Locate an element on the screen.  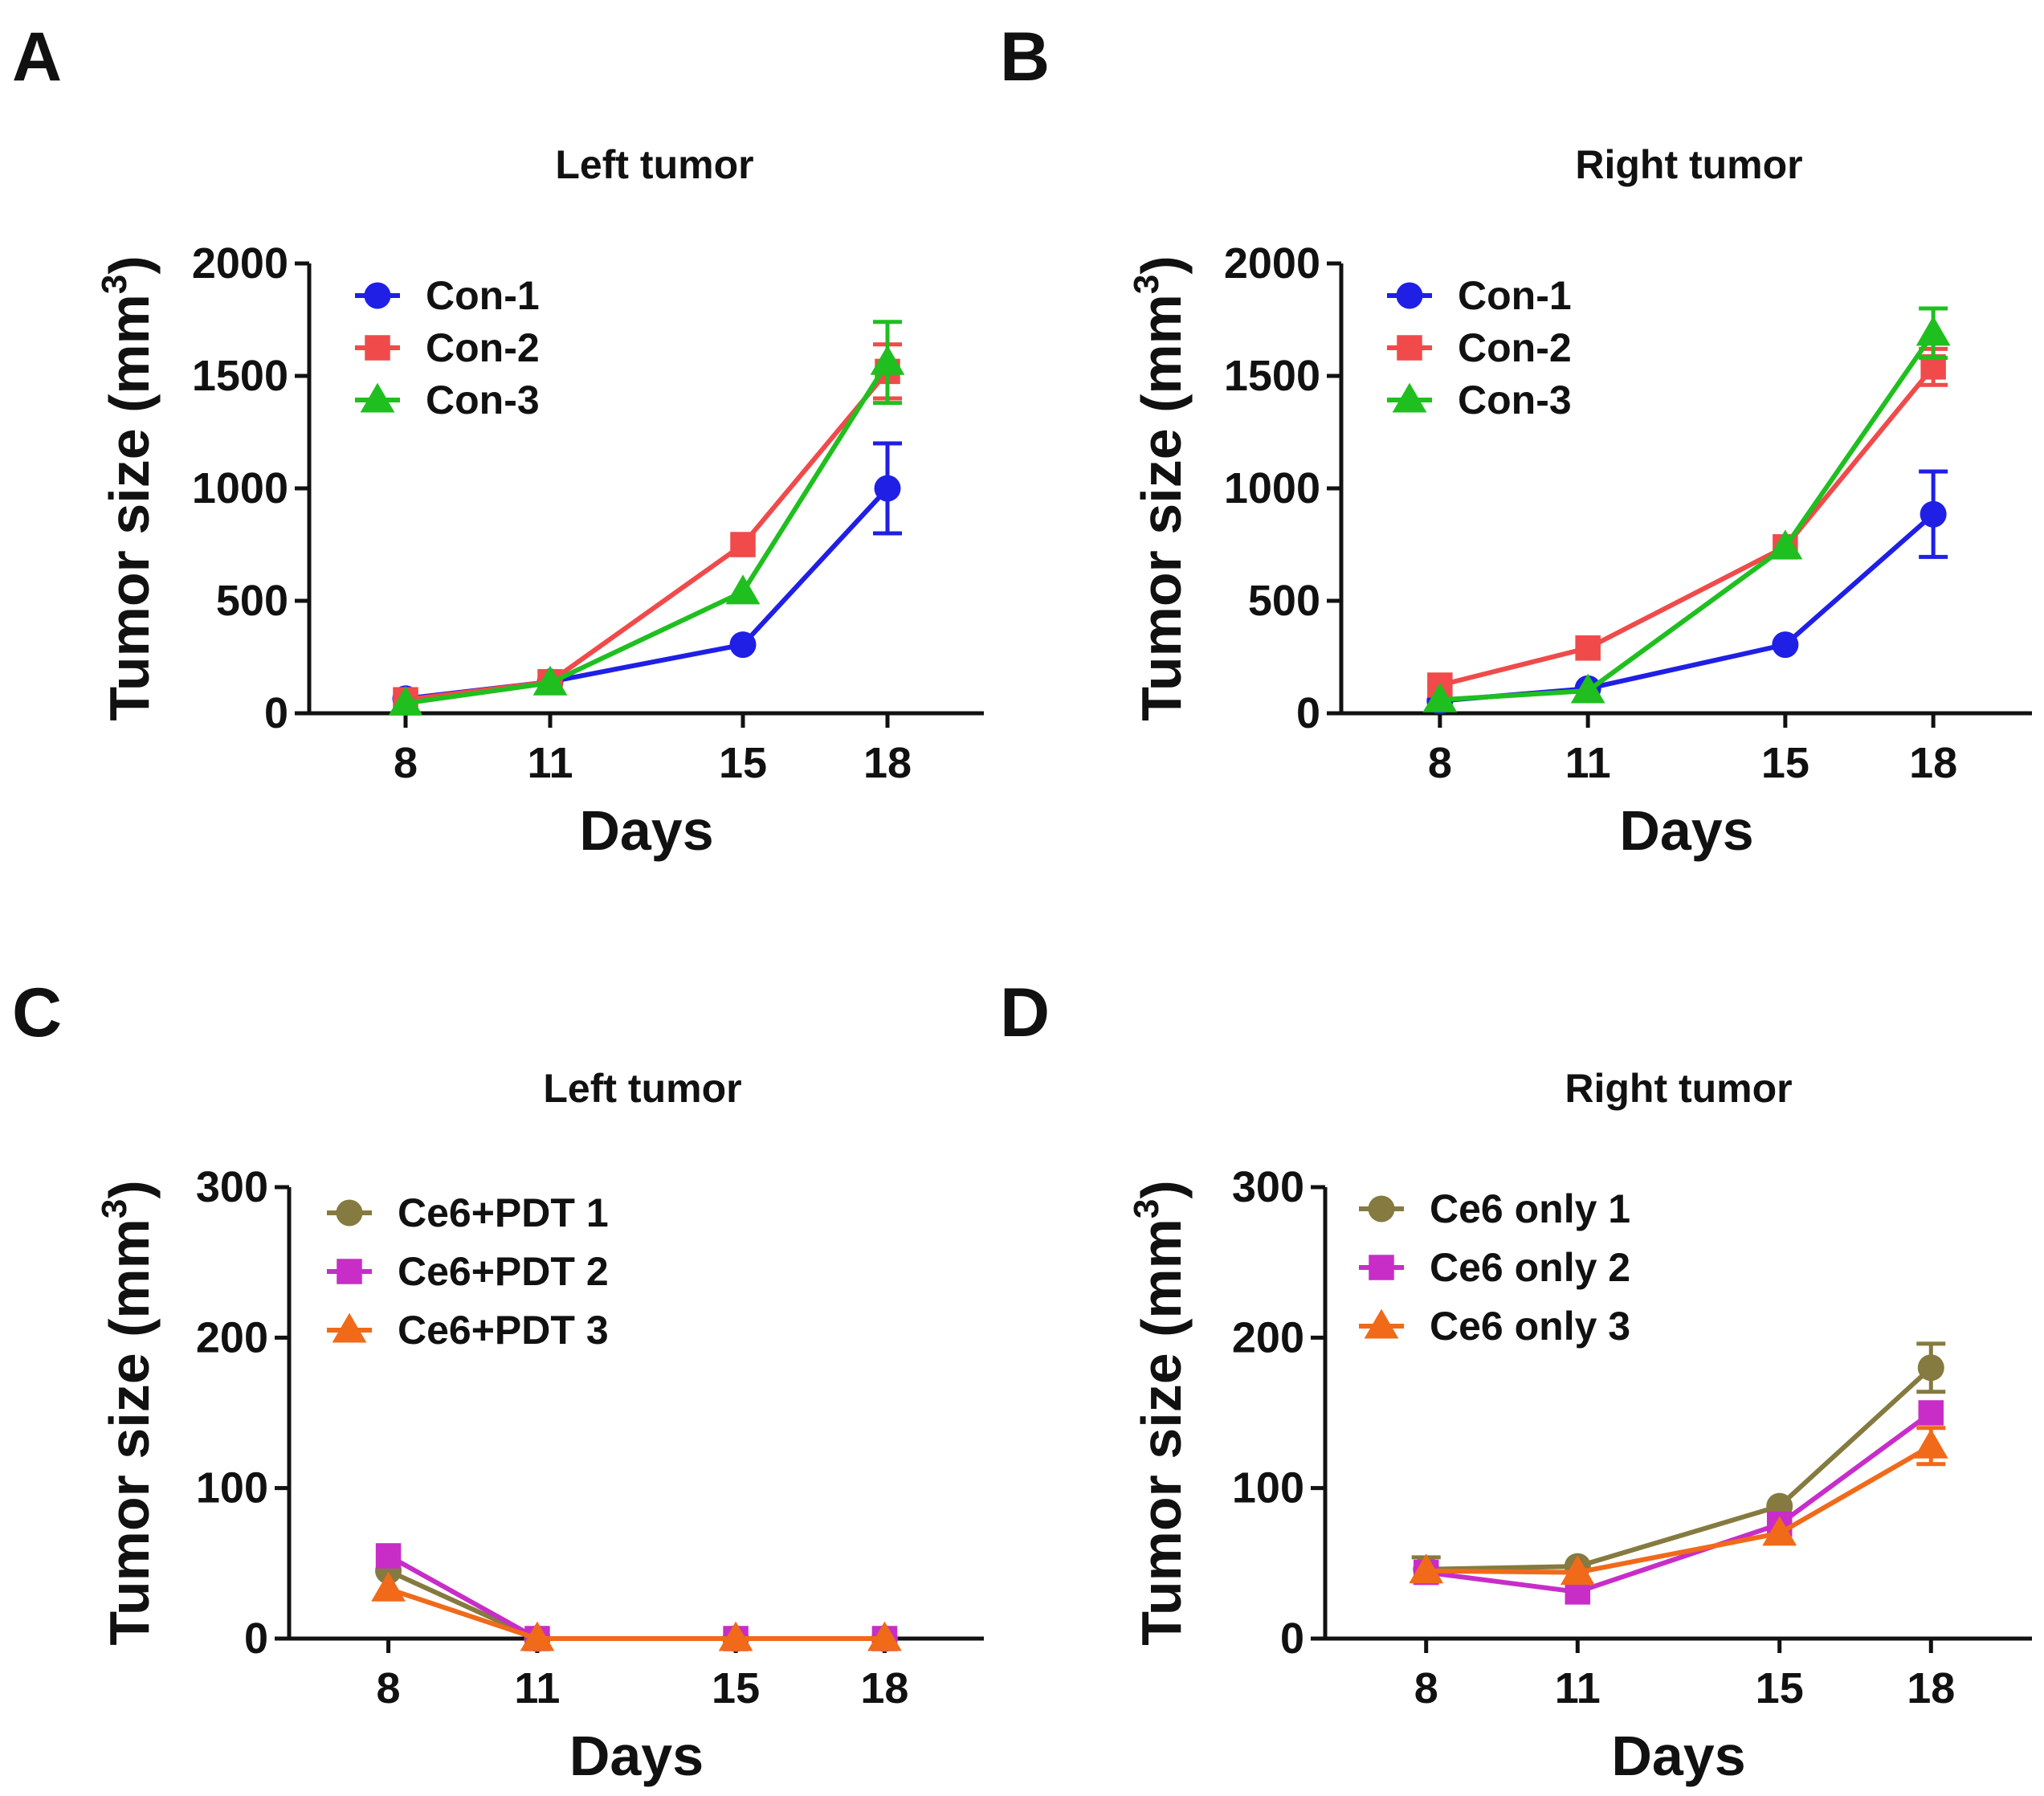
legend-label: Ce6 only 1 is located at coordinates (1530, 1209).